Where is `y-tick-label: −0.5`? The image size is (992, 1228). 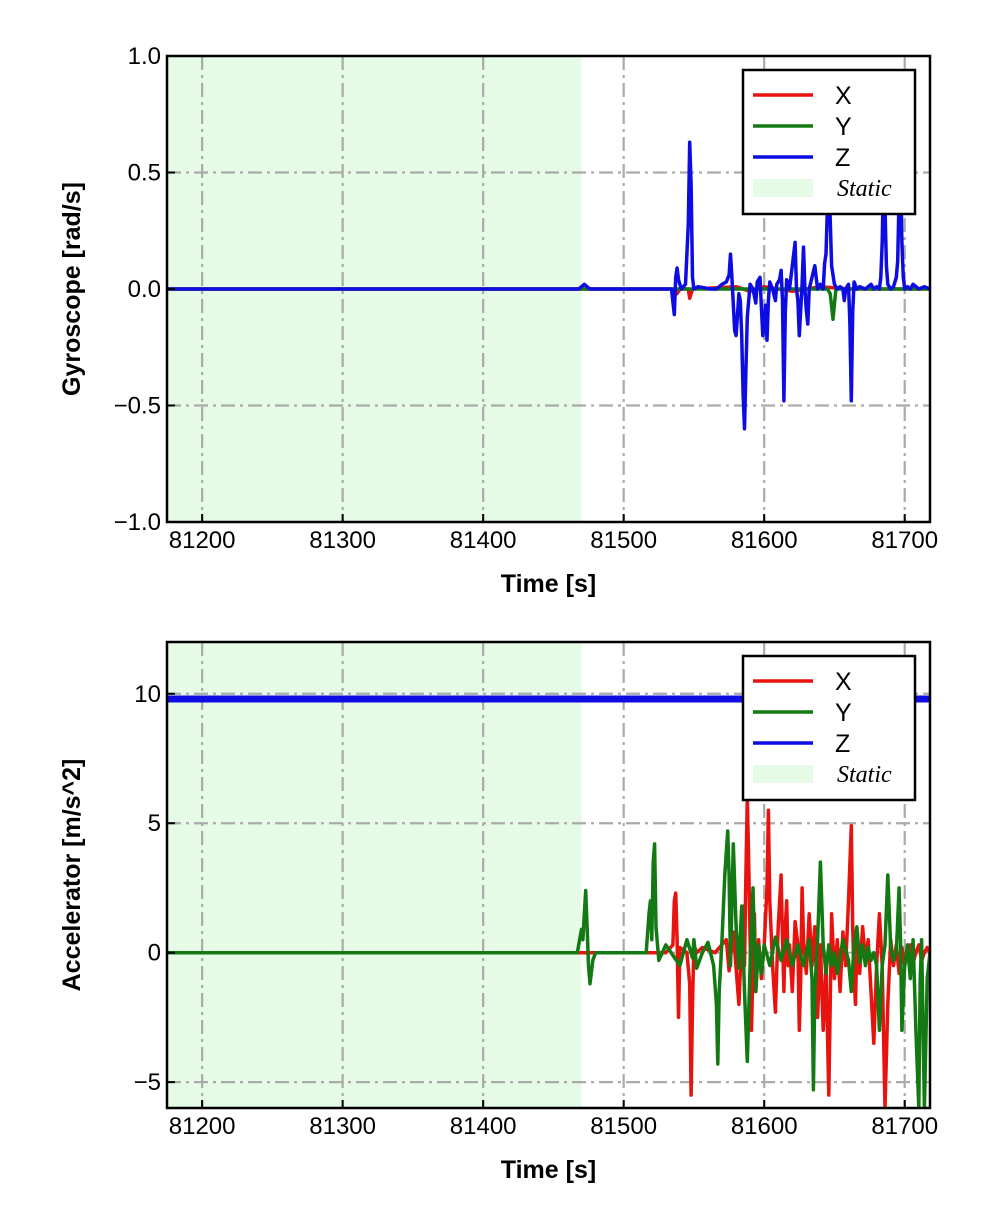 y-tick-label: −0.5 is located at coordinates (137, 406).